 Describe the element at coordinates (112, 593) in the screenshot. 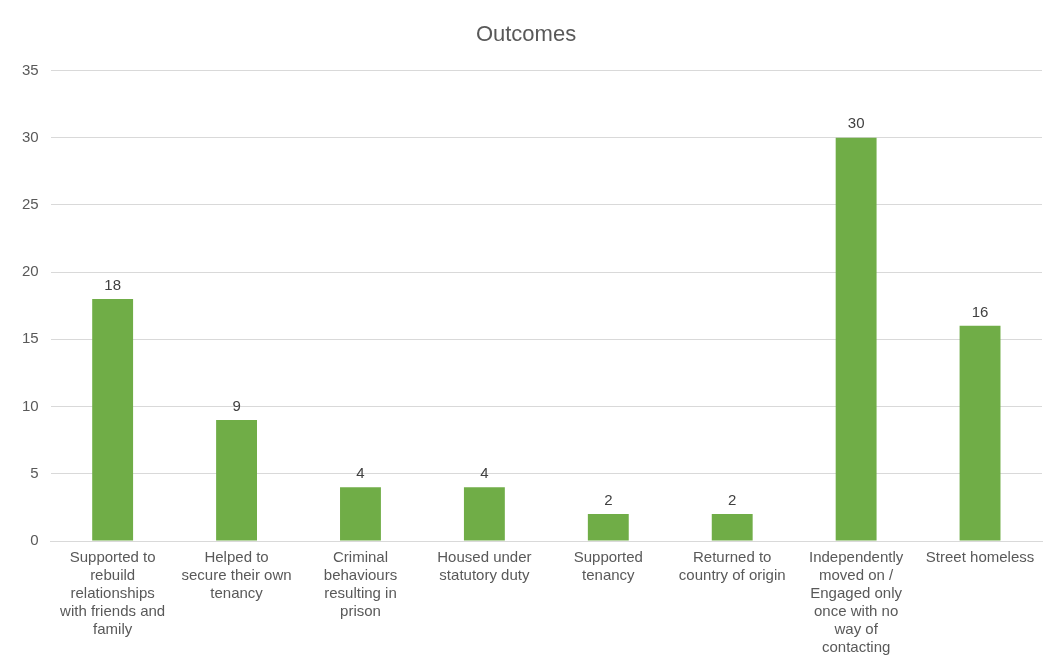

I see `x-tick-label: Supported to rebuild relationships with friends and family` at that location.